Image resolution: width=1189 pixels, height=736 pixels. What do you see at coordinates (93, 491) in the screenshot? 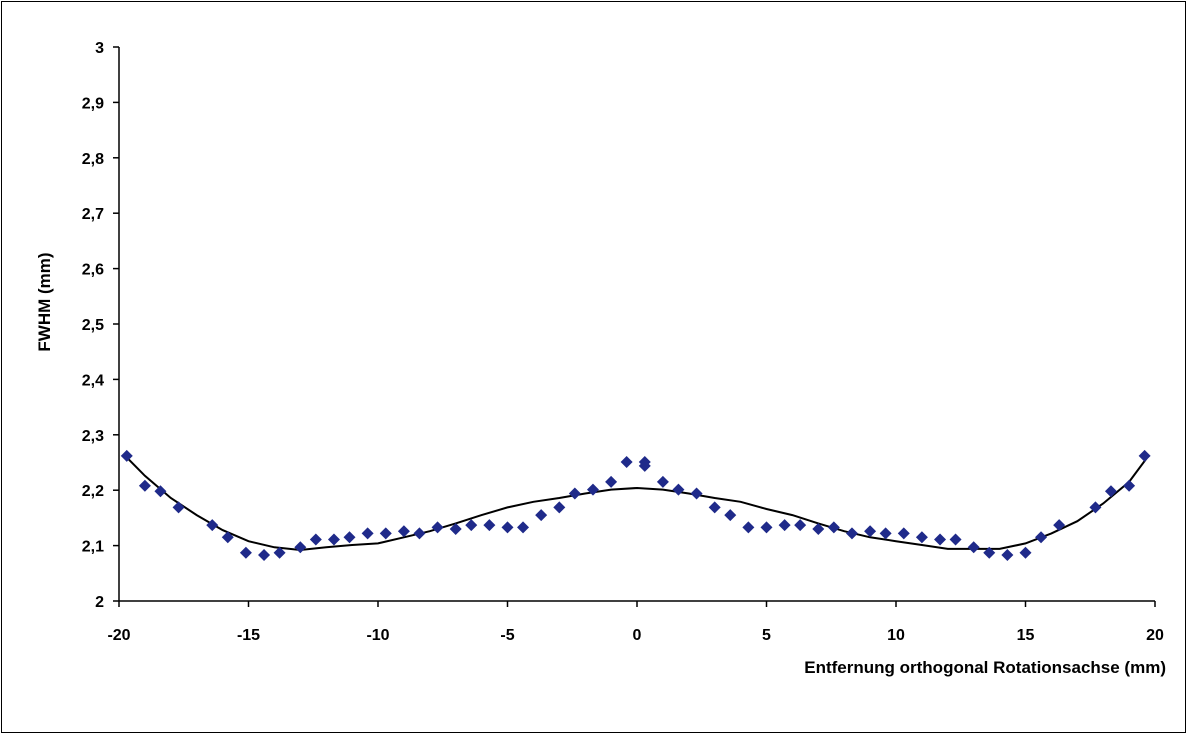
I see `y-tick-label: 2,2` at bounding box center [93, 491].